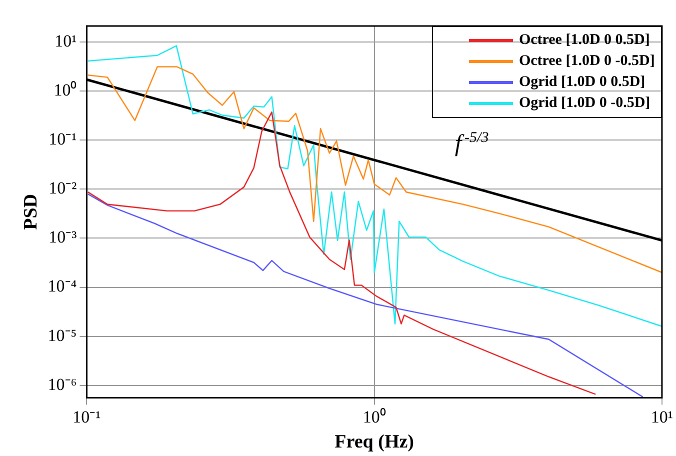 Image resolution: width=676 pixels, height=456 pixels. I want to click on legend-label: Ogrid [1.0D 0 0.5D], so click(582, 82).